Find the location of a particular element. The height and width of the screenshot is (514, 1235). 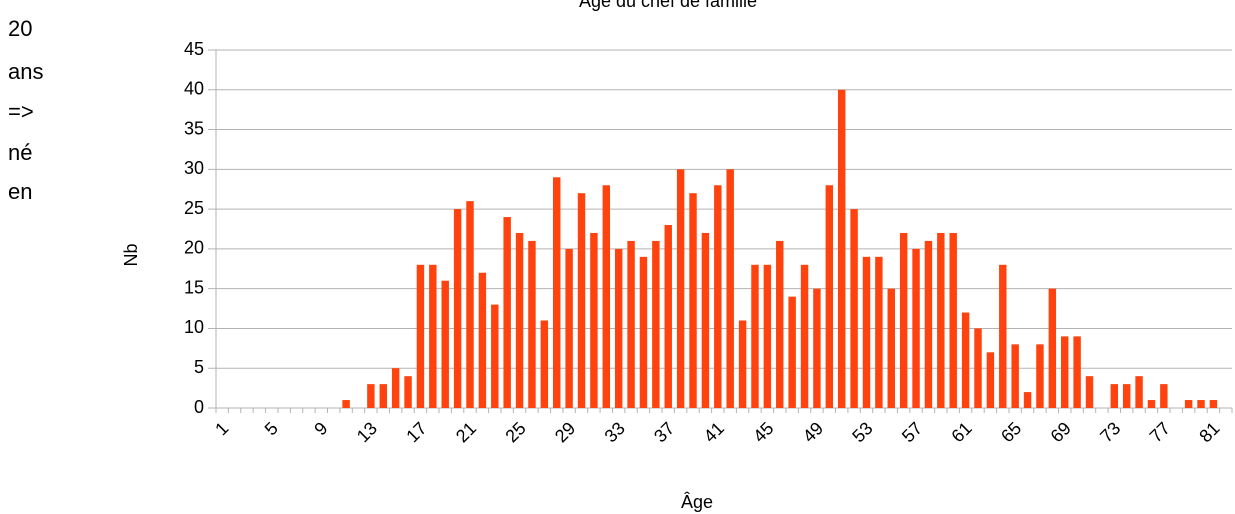

x-tick-label: 33 is located at coordinates (615, 432).